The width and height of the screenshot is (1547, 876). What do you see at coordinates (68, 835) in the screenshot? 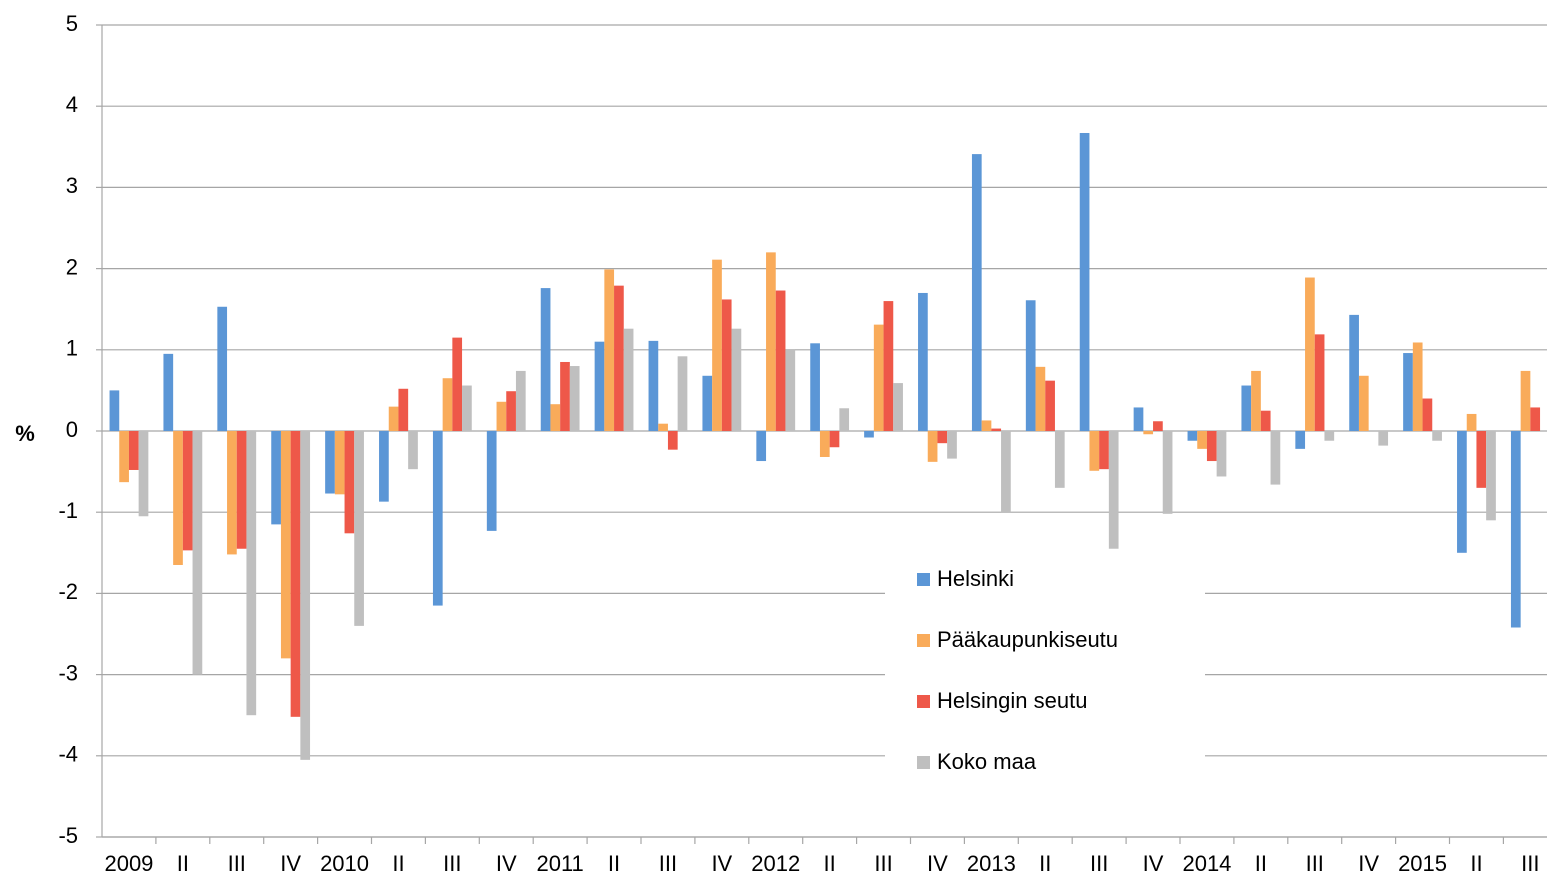
I see `y-tick-label: -5` at bounding box center [68, 835].